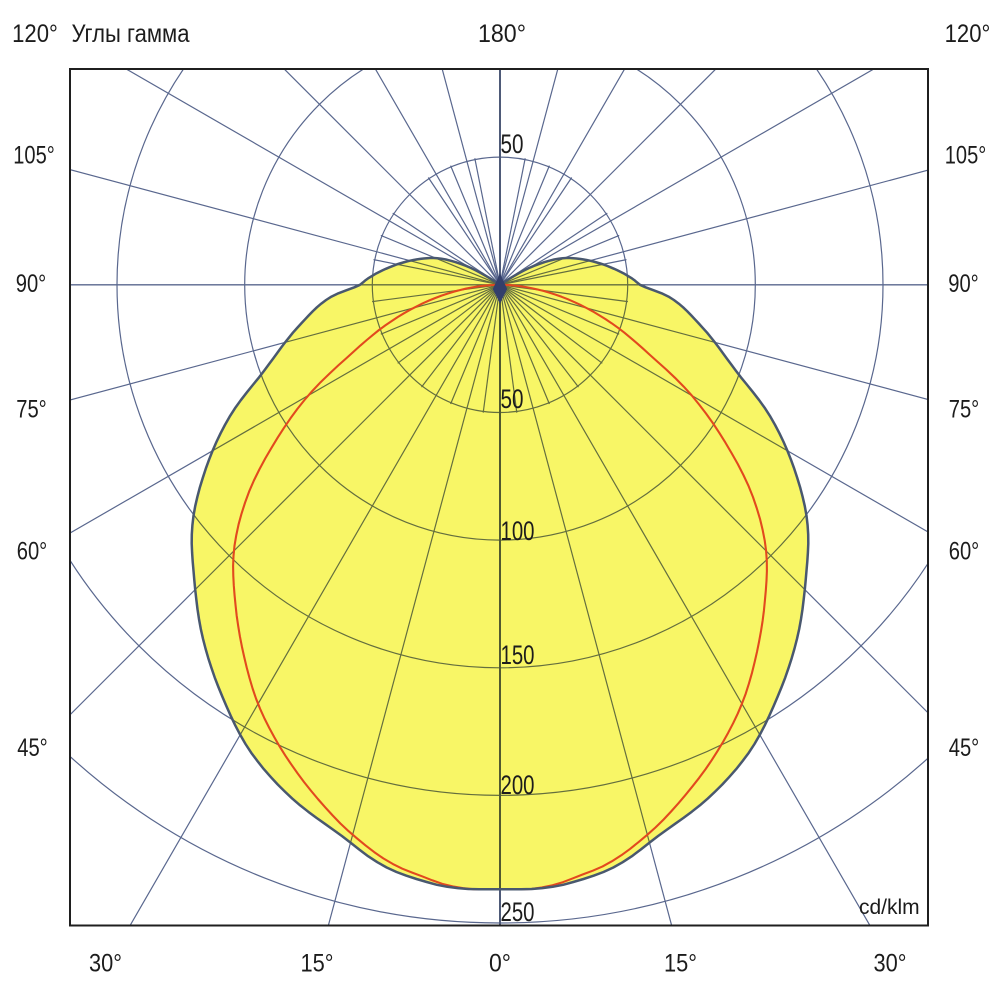  I want to click on svg-text: 150, so click(518, 655).